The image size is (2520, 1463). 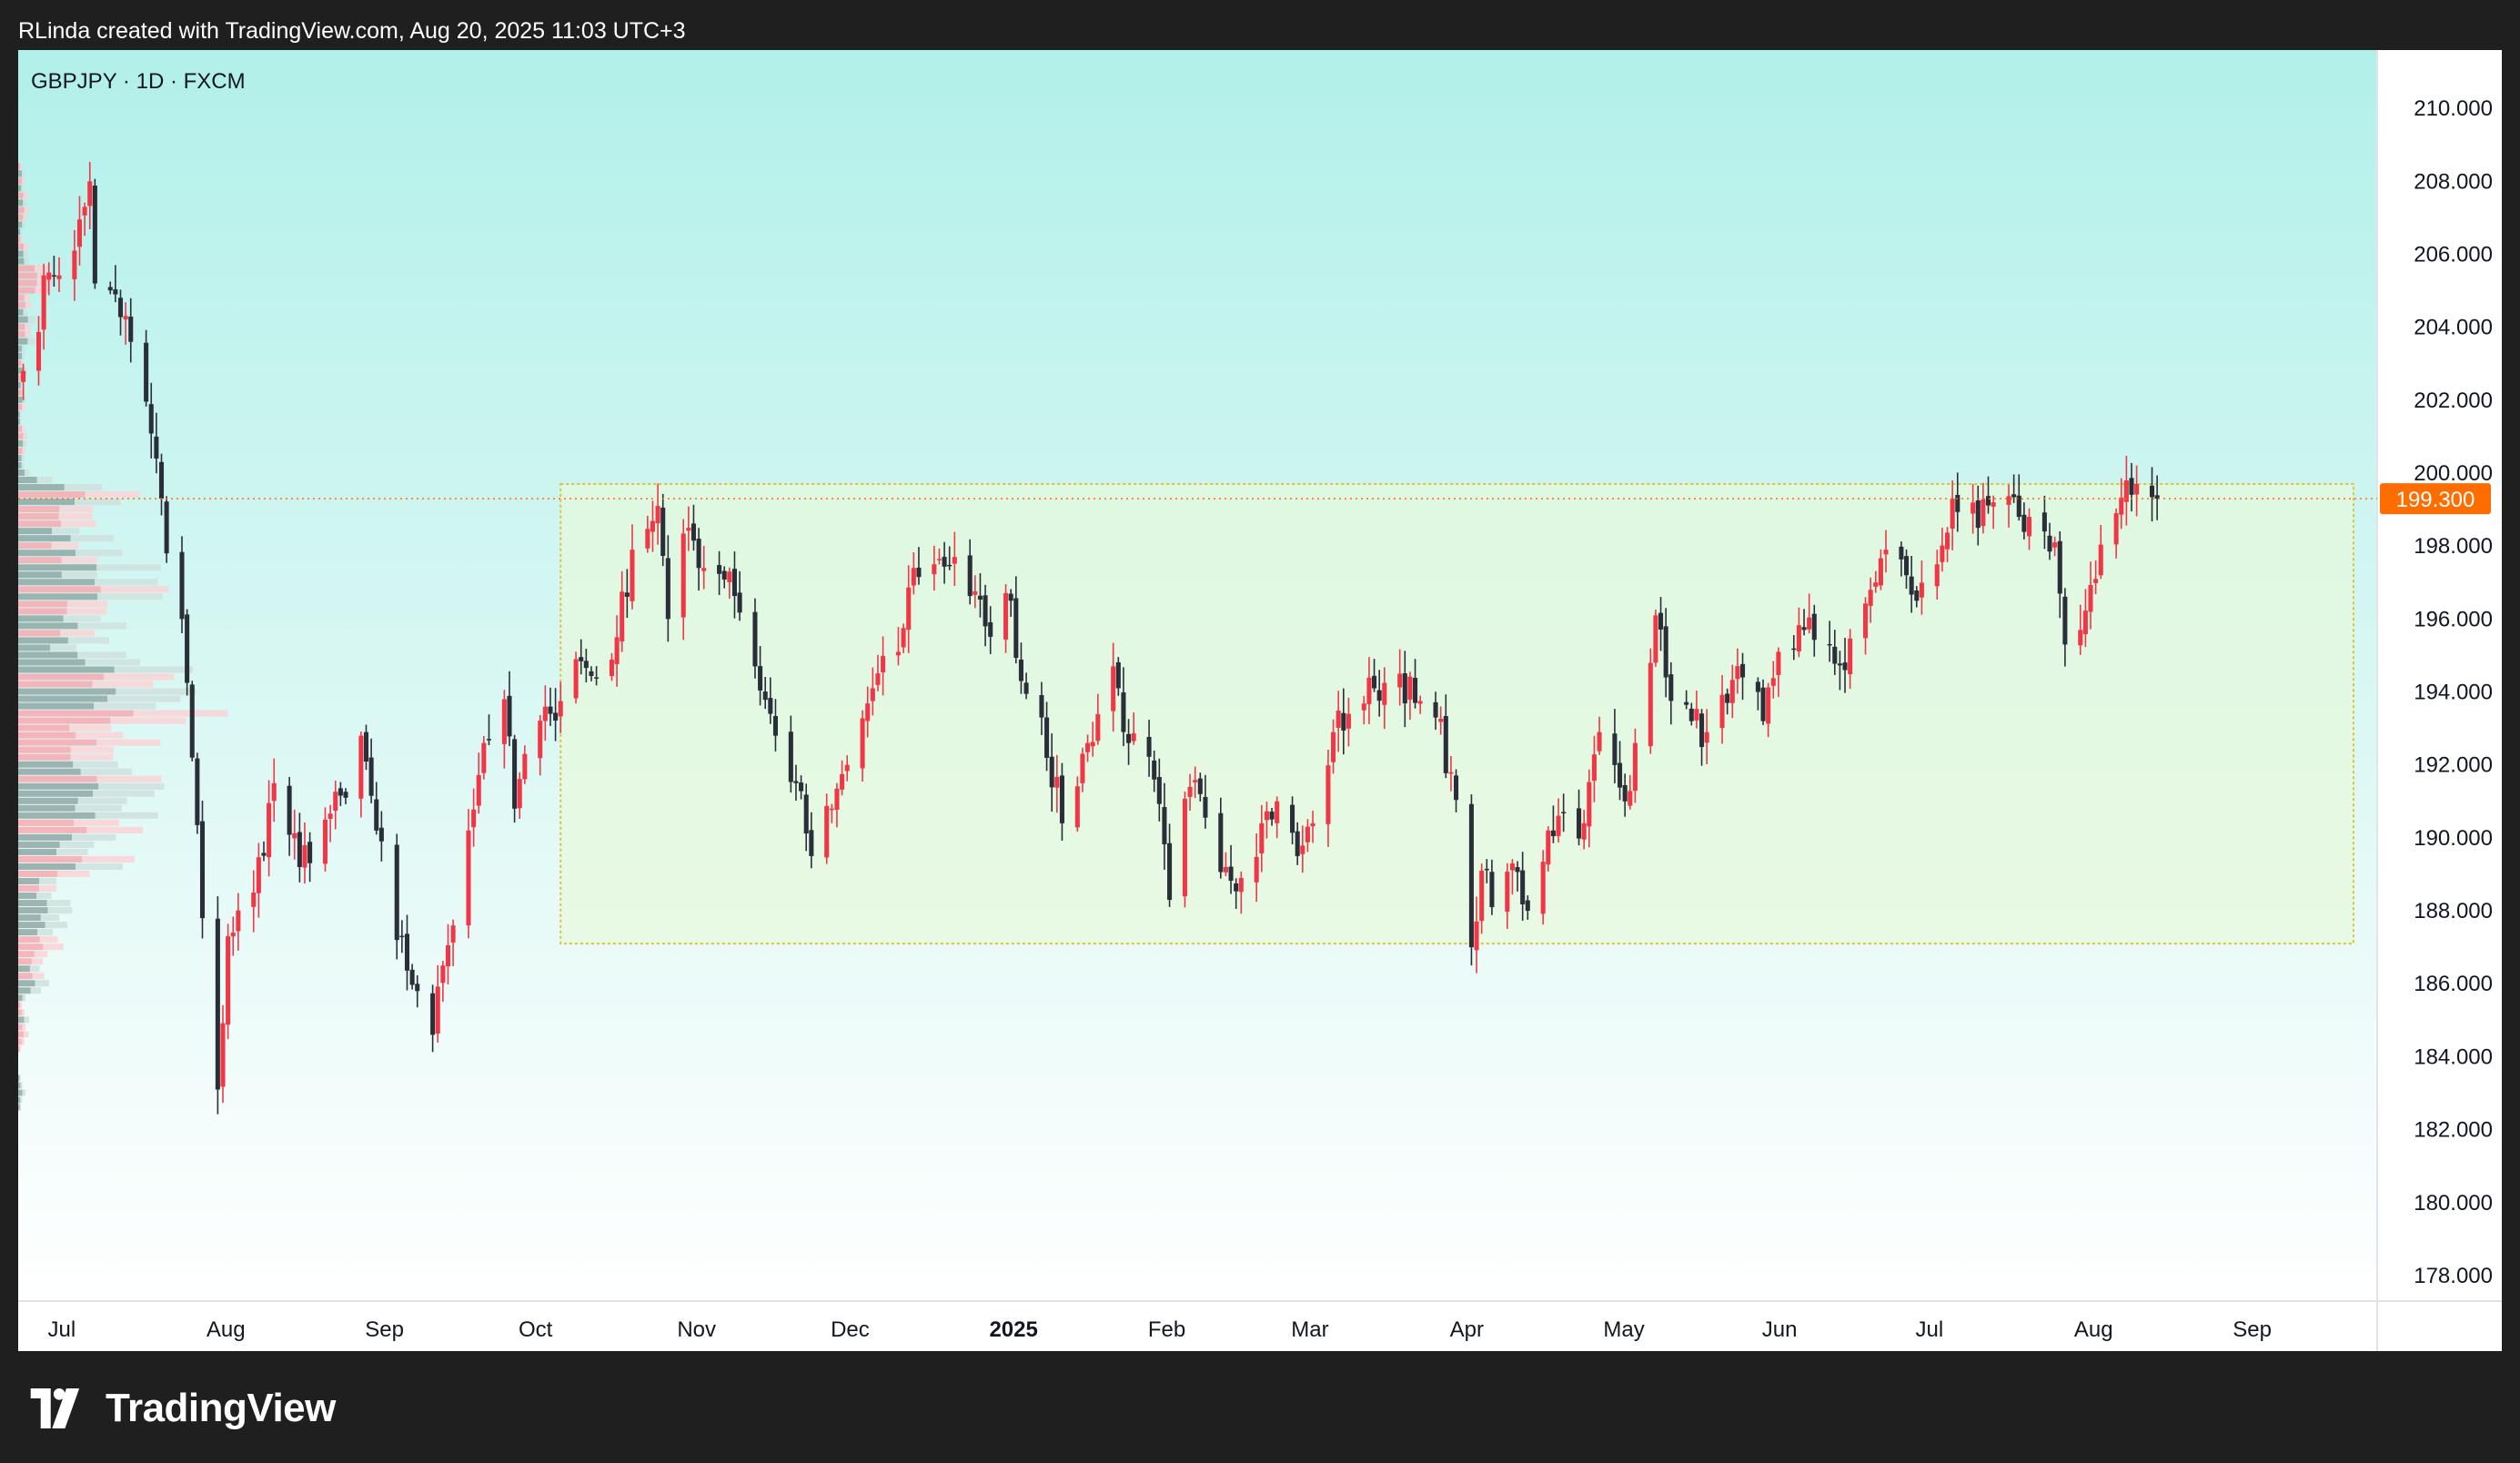 I want to click on price-tick-label: 202.000, so click(x=2453, y=400).